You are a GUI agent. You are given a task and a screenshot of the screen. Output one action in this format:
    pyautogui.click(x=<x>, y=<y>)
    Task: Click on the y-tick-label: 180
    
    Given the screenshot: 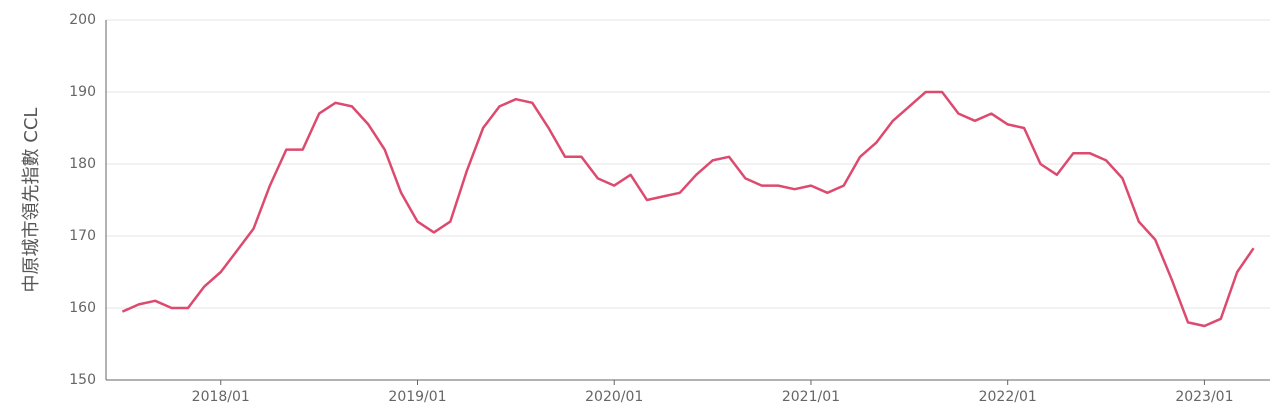 What is the action you would take?
    pyautogui.click(x=82, y=164)
    